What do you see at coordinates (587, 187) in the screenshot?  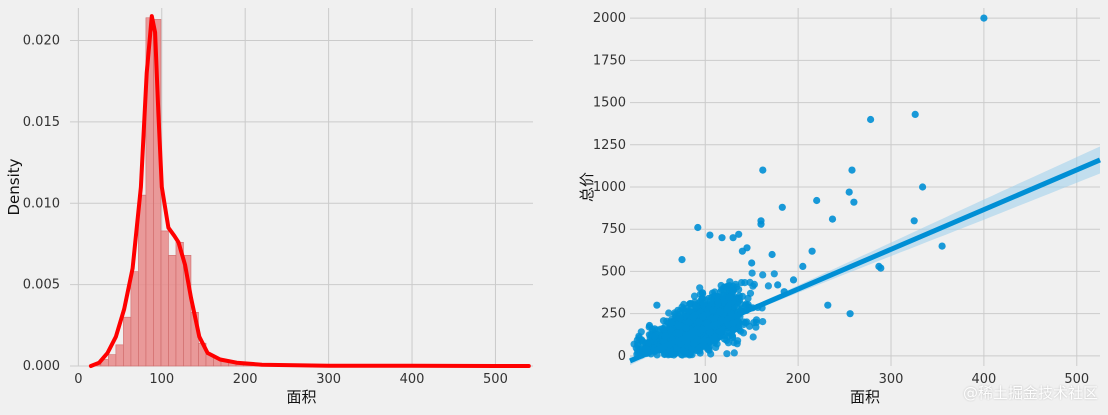 I see `right-y-axis-label: 总价` at bounding box center [587, 187].